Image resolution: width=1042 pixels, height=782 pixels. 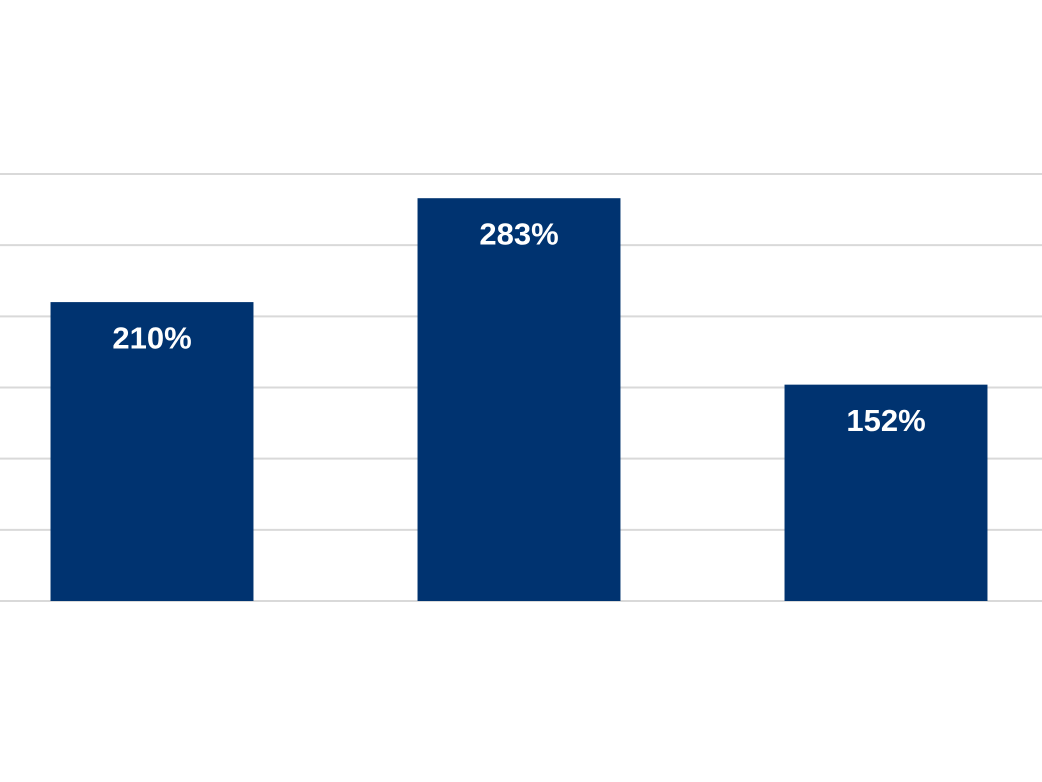 What do you see at coordinates (518, 233) in the screenshot?
I see `data-label: 283%` at bounding box center [518, 233].